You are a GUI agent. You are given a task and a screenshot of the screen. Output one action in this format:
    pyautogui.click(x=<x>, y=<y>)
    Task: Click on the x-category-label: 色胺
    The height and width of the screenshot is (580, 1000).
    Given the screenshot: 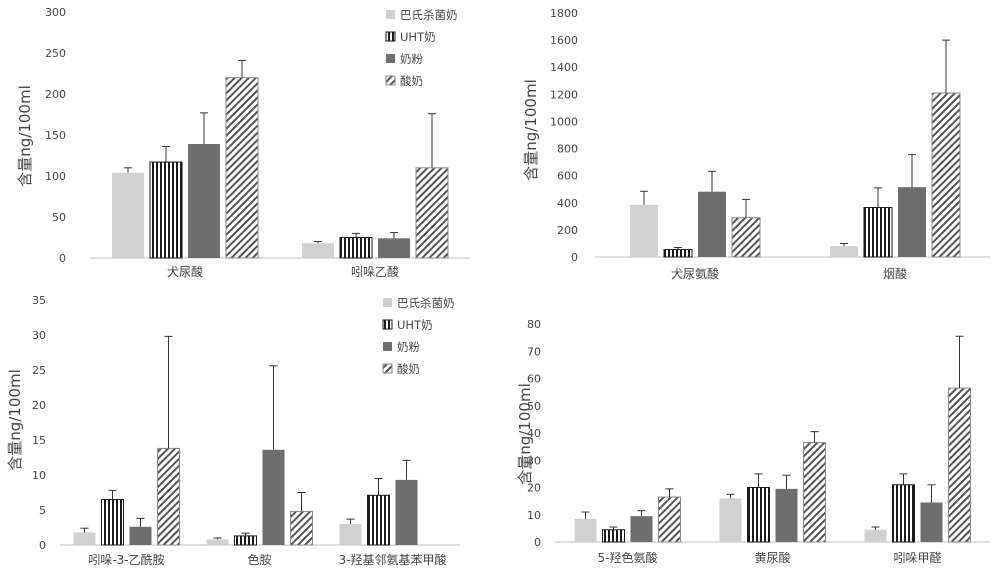 What is the action you would take?
    pyautogui.click(x=259, y=560)
    